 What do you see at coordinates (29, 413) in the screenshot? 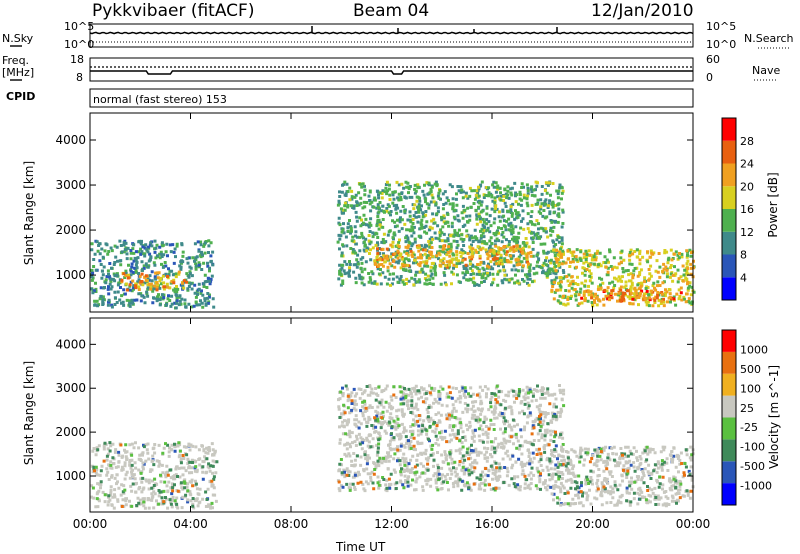
I see `velocity-ylabel: Slant Range [km]` at bounding box center [29, 413].